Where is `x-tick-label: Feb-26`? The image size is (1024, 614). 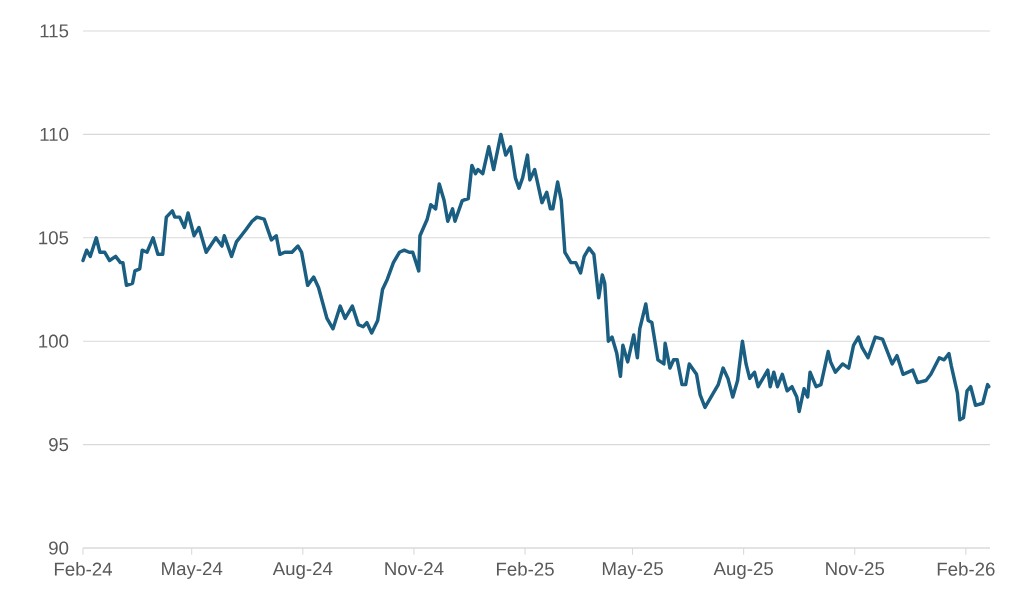
x-tick-label: Feb-26 is located at coordinates (966, 569).